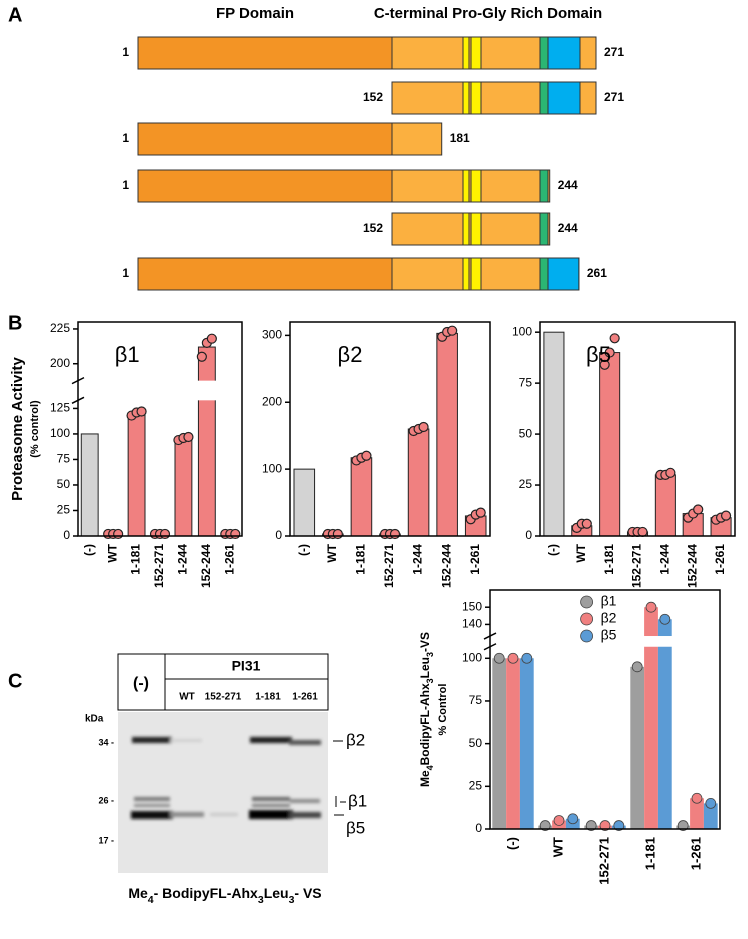  What do you see at coordinates (614, 52) in the screenshot?
I see `residue-label: 271` at bounding box center [614, 52].